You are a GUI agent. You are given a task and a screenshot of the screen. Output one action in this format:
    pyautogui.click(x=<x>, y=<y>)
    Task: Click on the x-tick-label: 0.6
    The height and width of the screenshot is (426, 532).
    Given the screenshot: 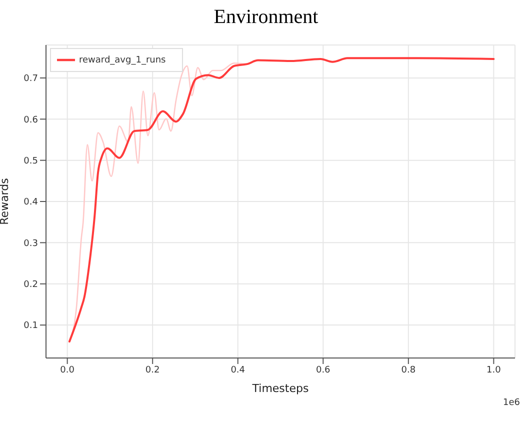 What is the action you would take?
    pyautogui.click(x=323, y=370)
    